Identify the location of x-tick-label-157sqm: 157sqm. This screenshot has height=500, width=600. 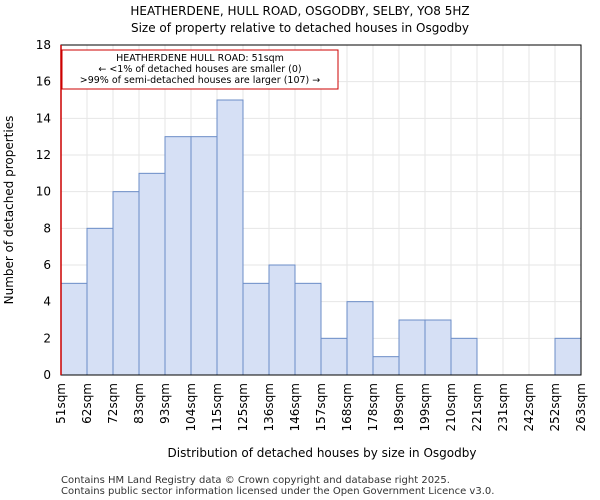
(321, 407).